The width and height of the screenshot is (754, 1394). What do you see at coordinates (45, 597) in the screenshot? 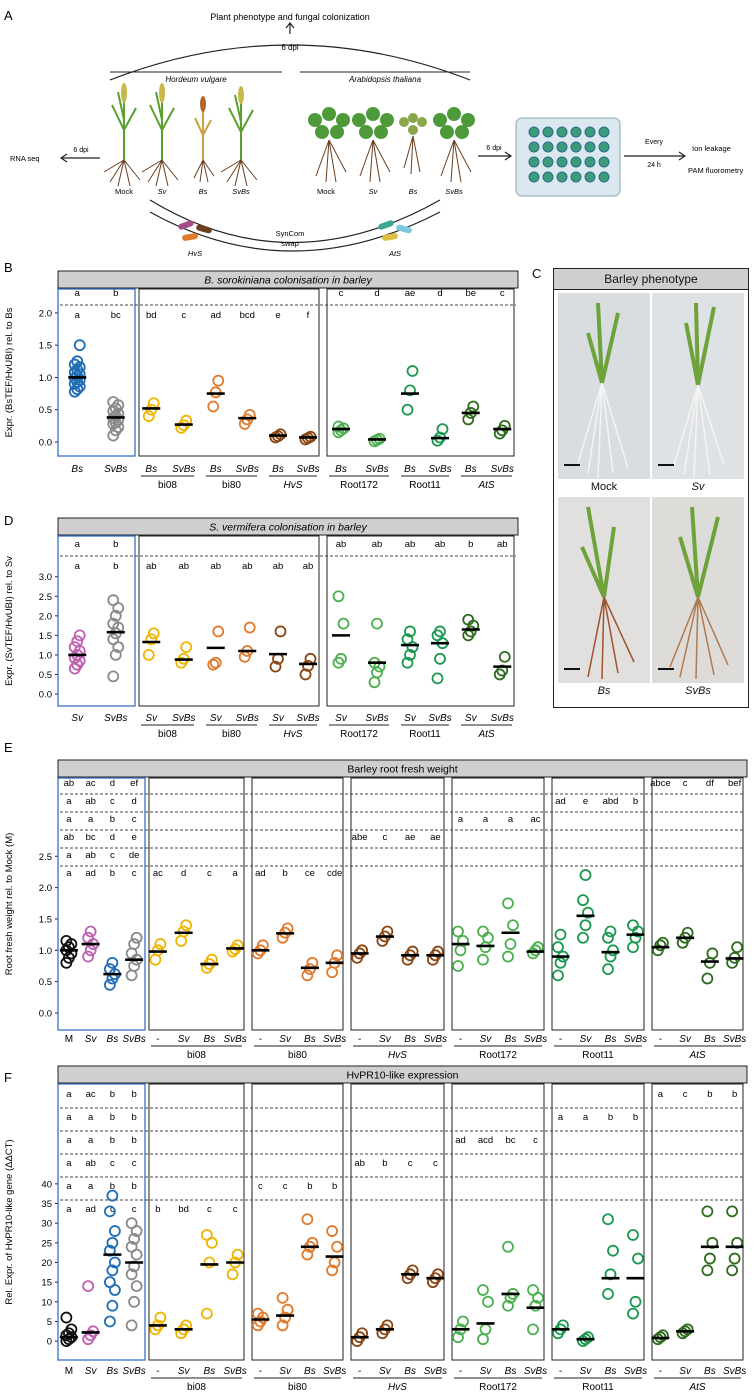
I see `y-tick-label: 2.5` at bounding box center [45, 597].